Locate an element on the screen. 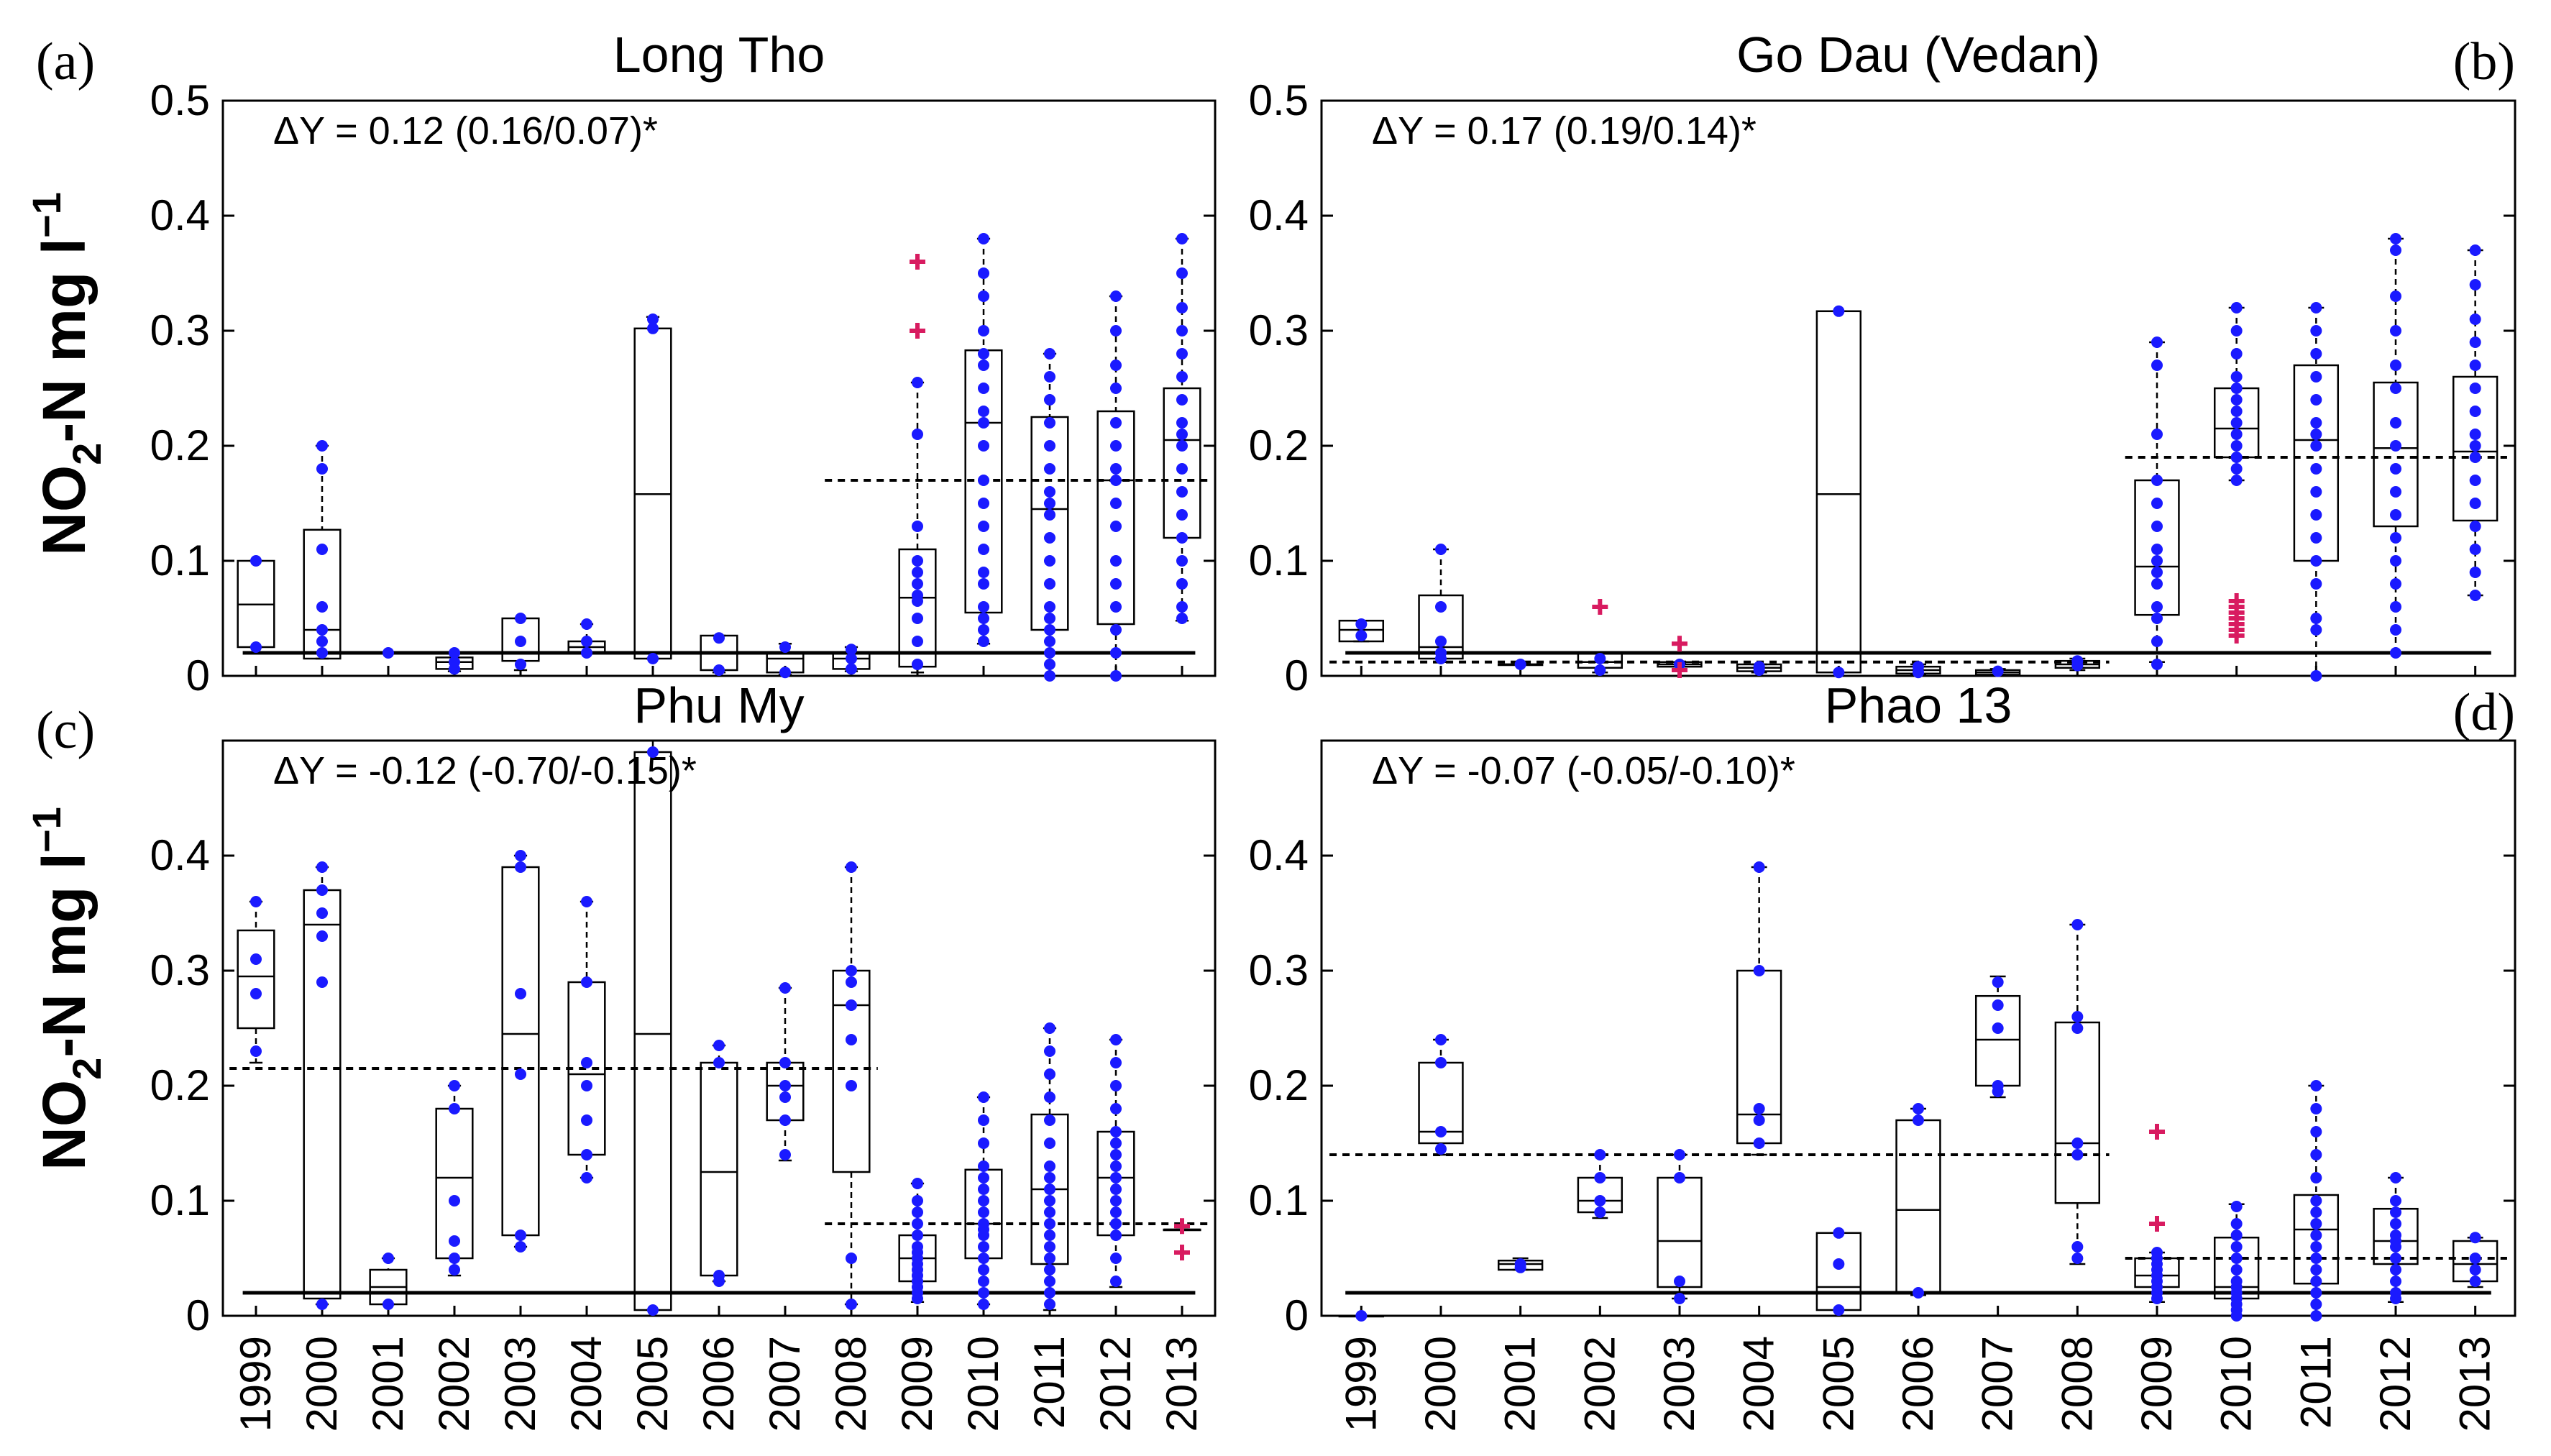 This screenshot has width=2551, height=1456. panel-title: Long Tho is located at coordinates (719, 55).